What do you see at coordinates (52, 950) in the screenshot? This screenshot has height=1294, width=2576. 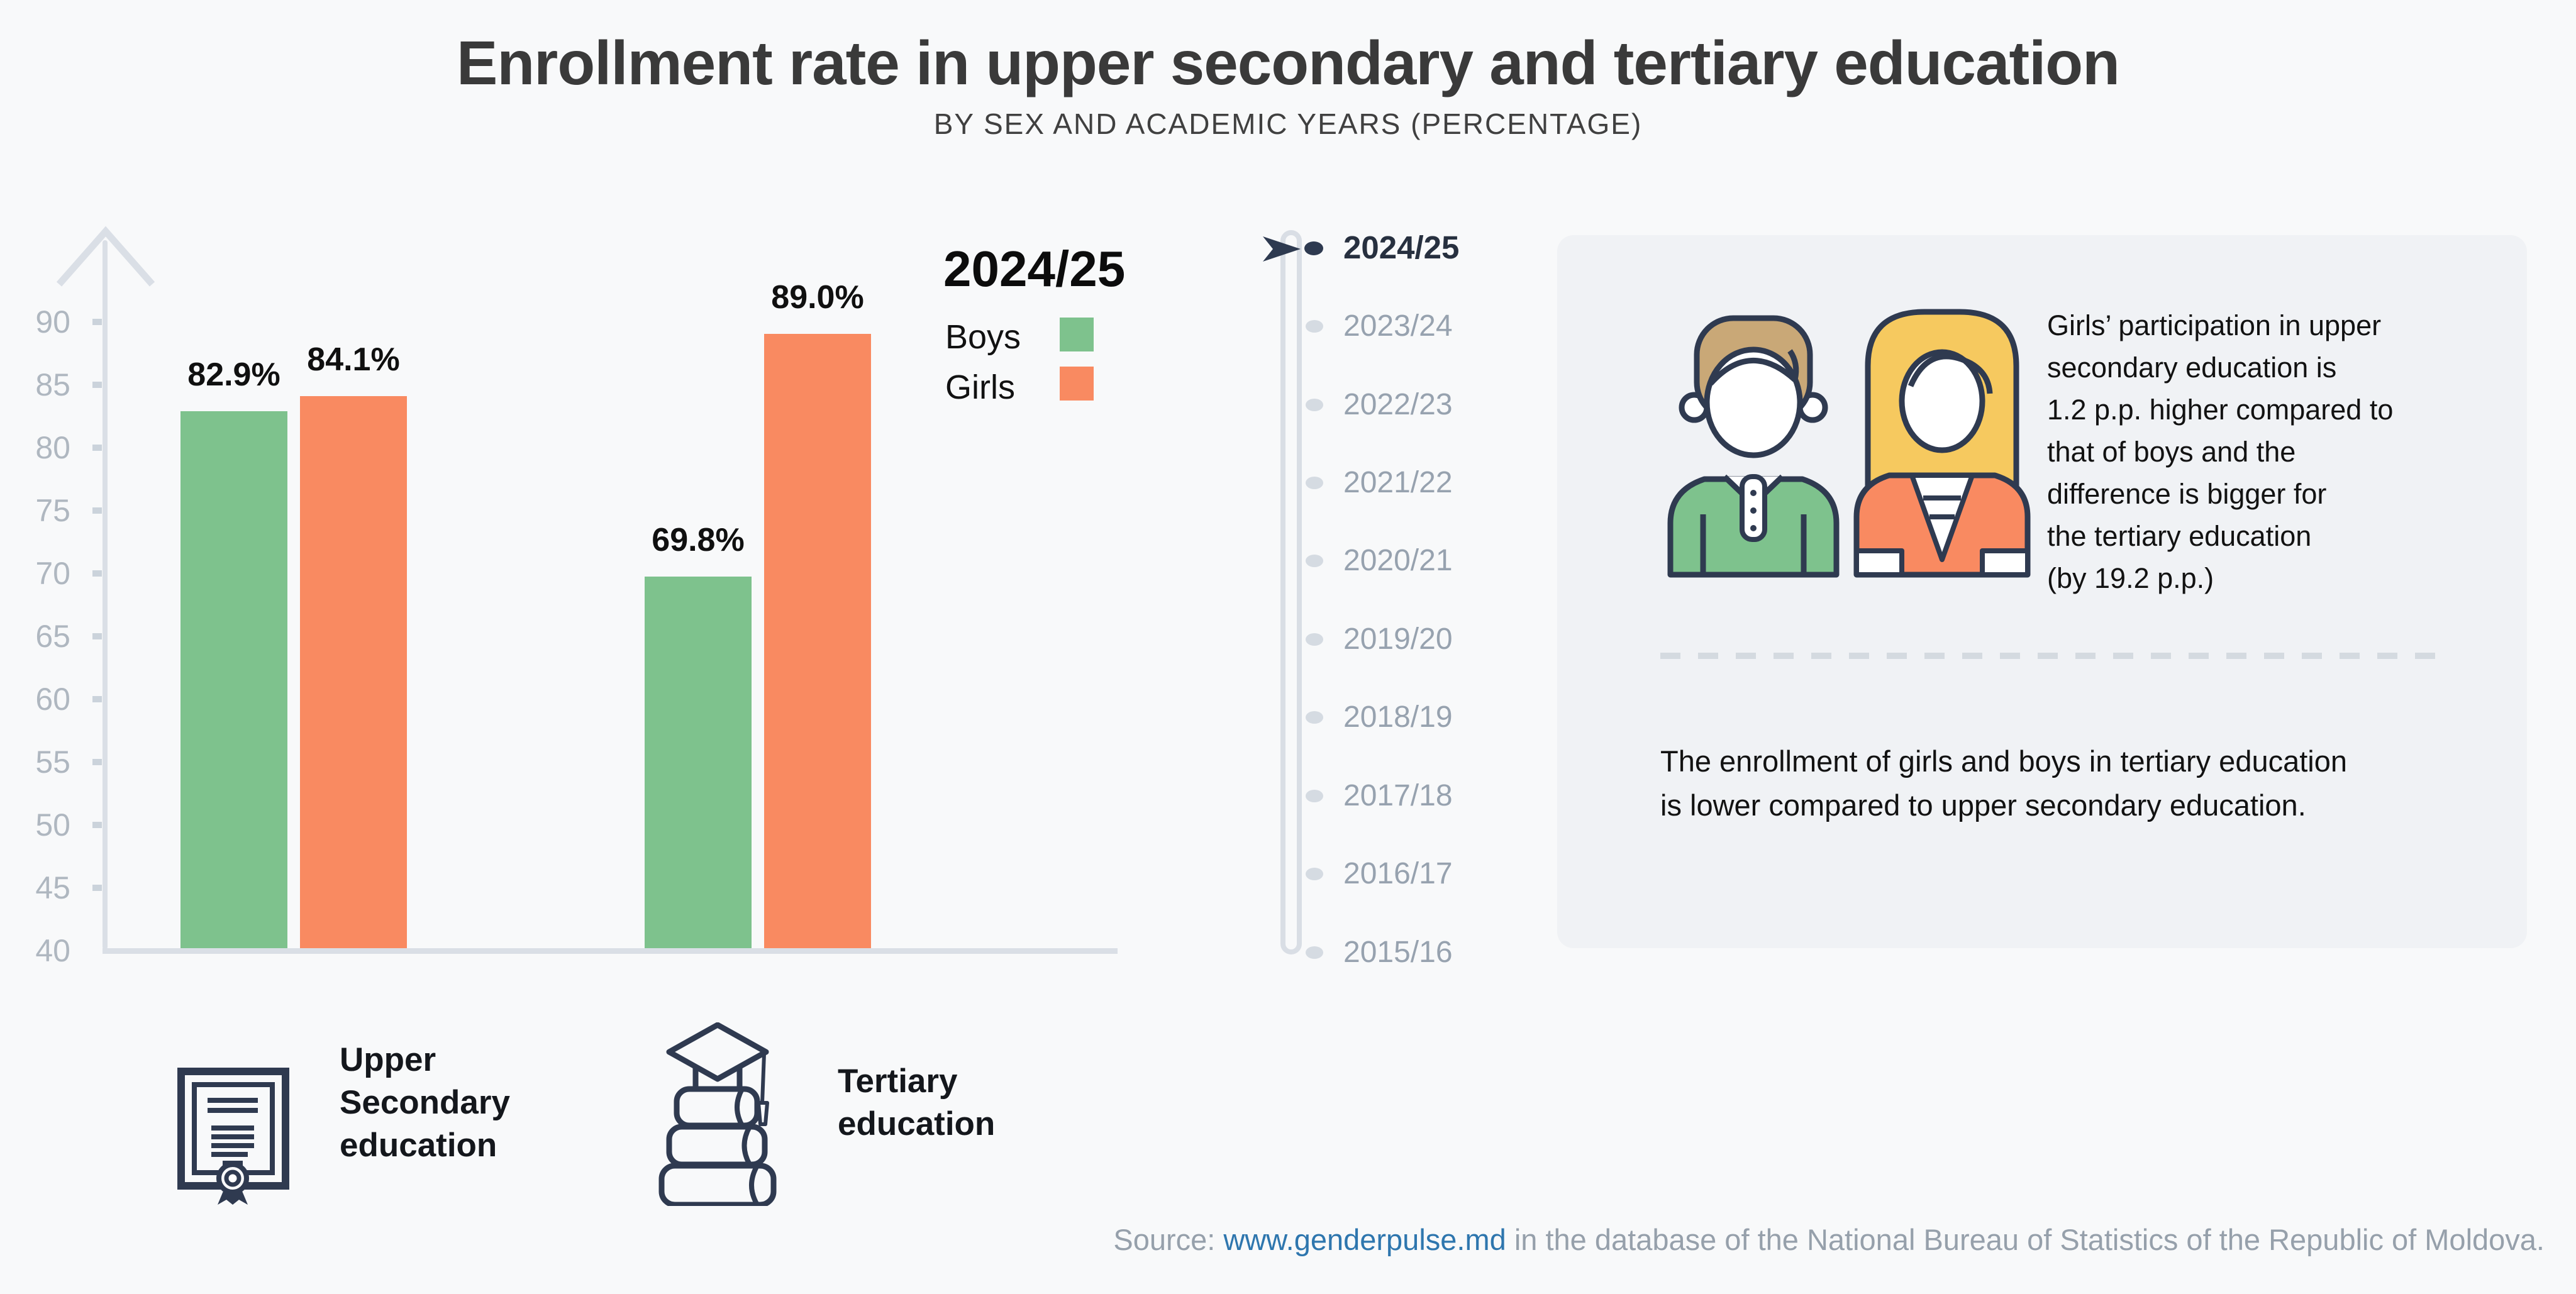 I see `y-tick-label: 40` at bounding box center [52, 950].